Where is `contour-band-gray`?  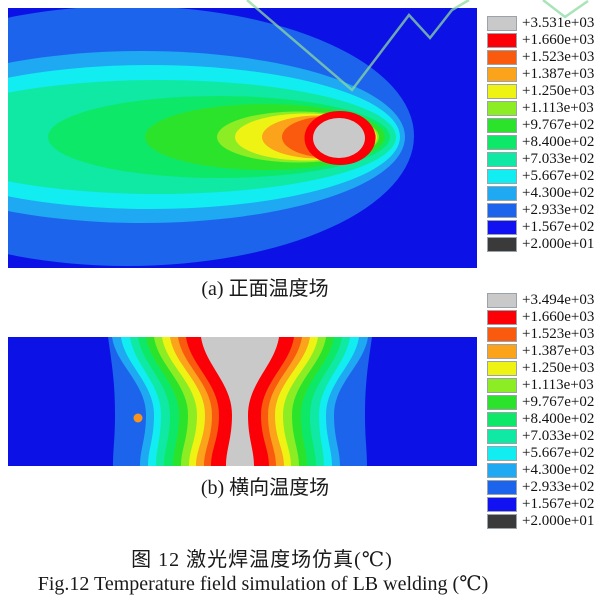 contour-band-gray is located at coordinates (240, 401).